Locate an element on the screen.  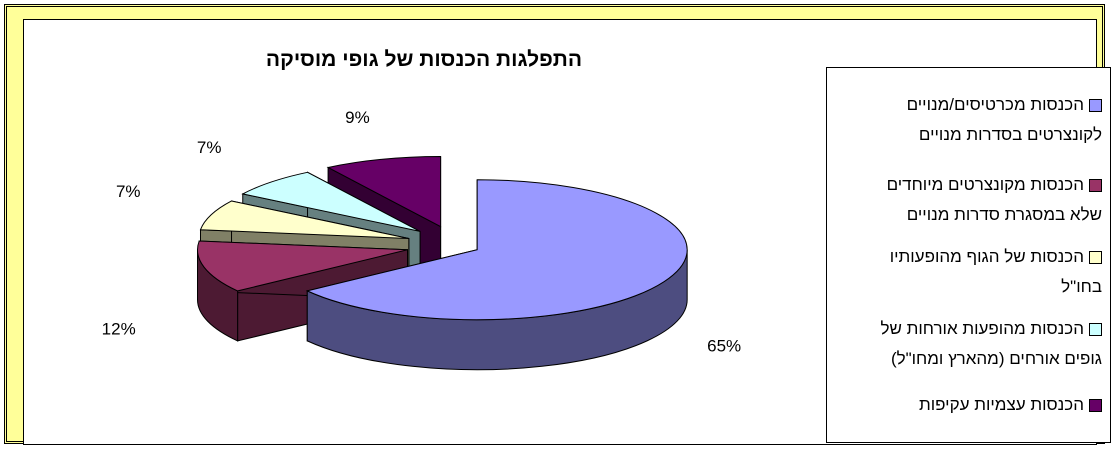
slice-value-label: 65% is located at coordinates (724, 346).